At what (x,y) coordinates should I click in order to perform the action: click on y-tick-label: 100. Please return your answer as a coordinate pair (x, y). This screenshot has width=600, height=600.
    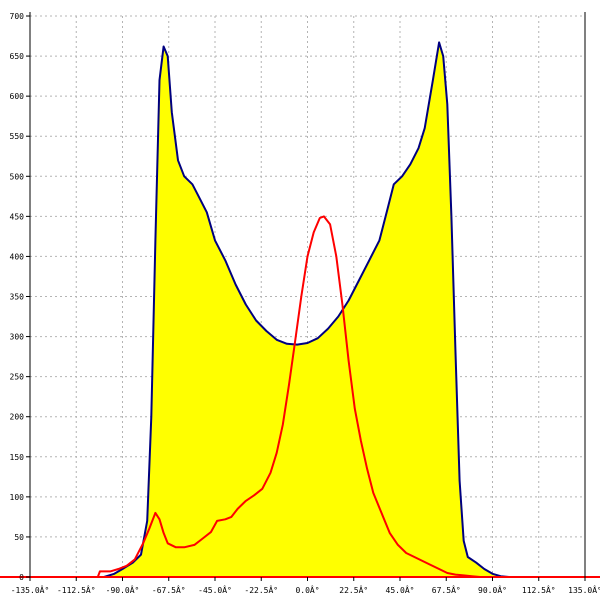
    Looking at the image, I should click on (17, 497).